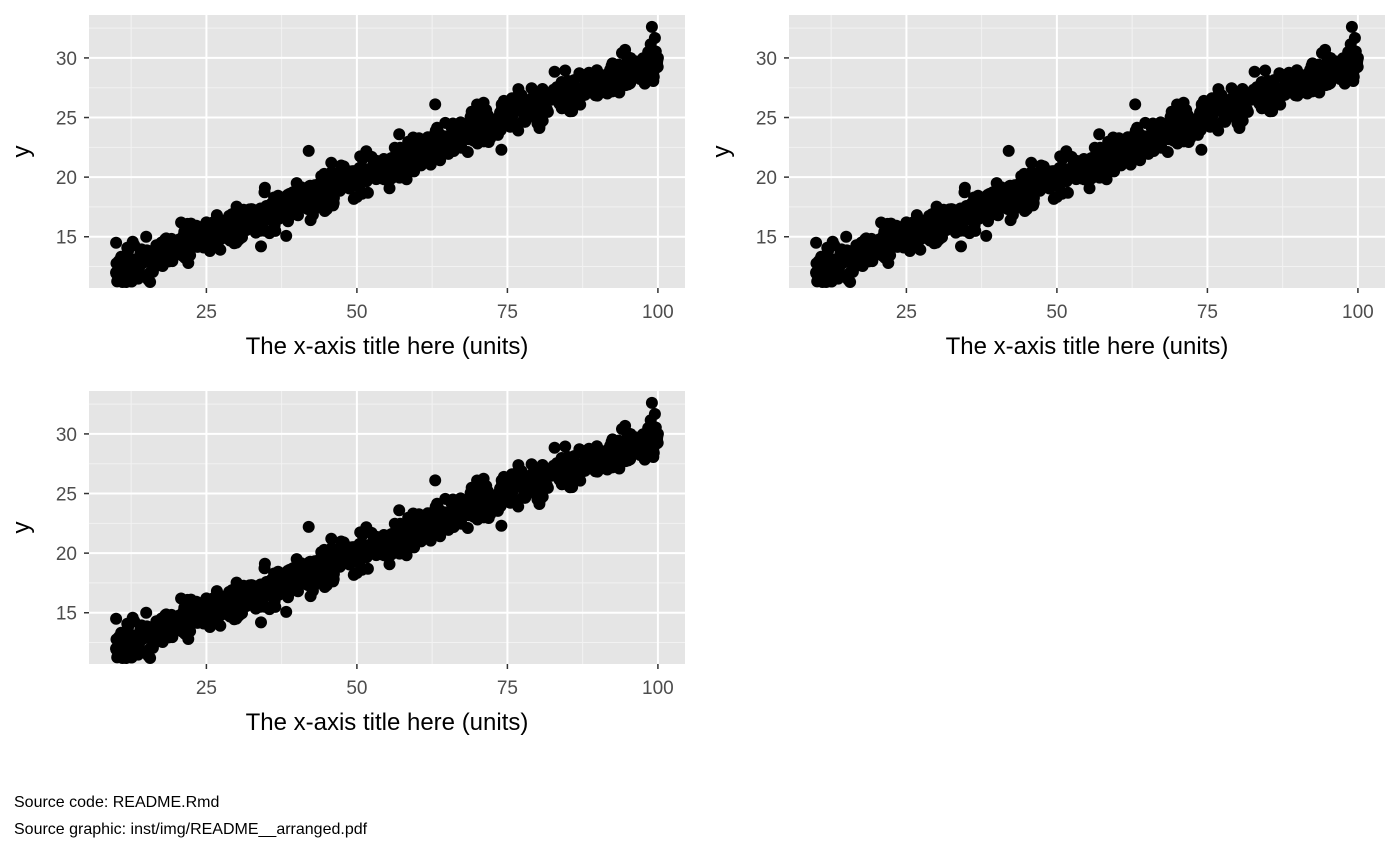  What do you see at coordinates (66, 495) in the screenshot?
I see `y-tick-label: 25` at bounding box center [66, 495].